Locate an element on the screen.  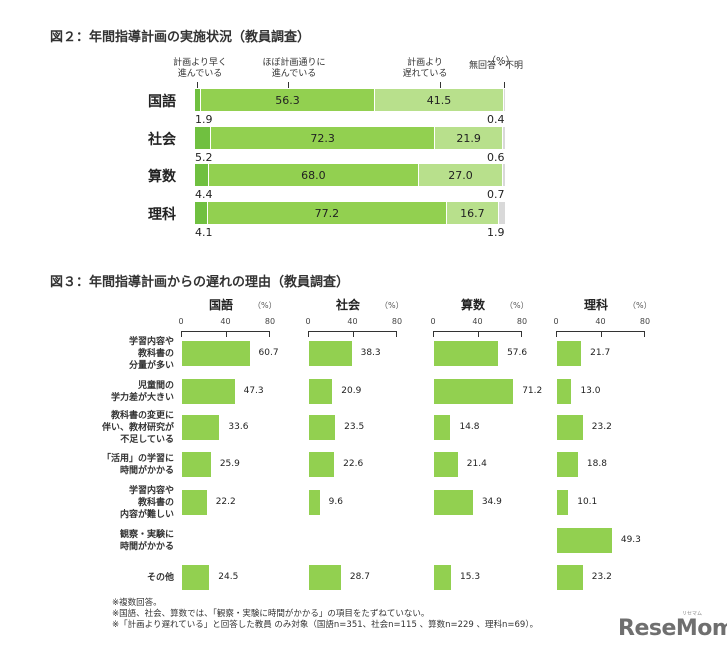
category-label: 「活用」の学習に 時間がかかる is located at coordinates (124, 465).